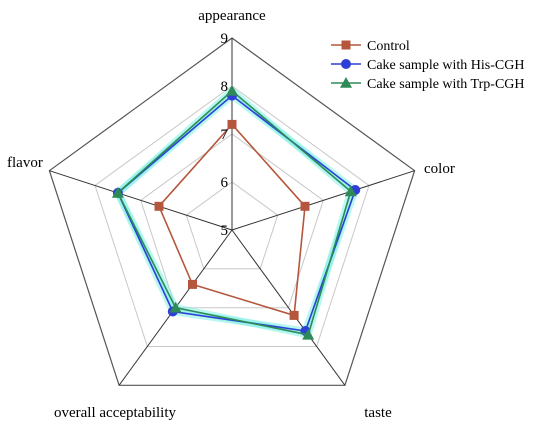 The height and width of the screenshot is (426, 550). I want to click on axis-label-color: color, so click(439, 169).